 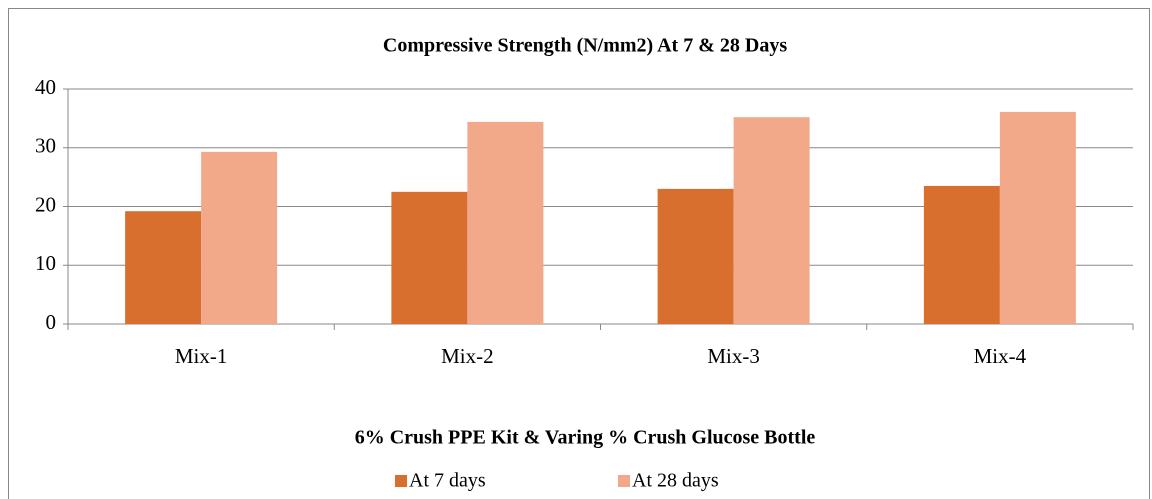 I want to click on x-tick-label: Mix-2, so click(x=467, y=356).